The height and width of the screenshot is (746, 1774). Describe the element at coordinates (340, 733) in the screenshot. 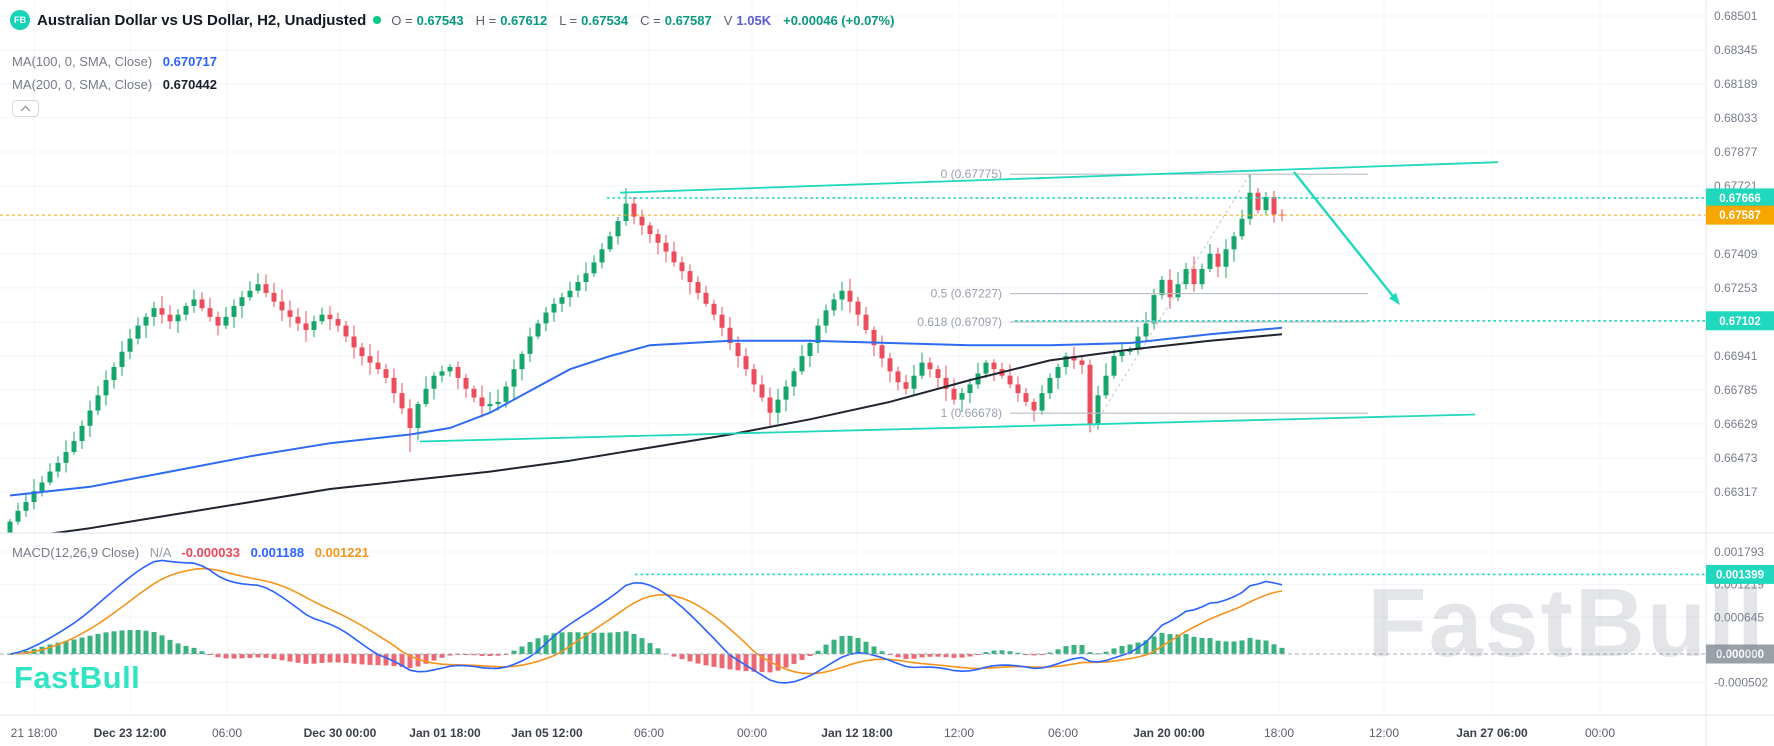

I see `svg-text: Dec 30 00:00` at that location.